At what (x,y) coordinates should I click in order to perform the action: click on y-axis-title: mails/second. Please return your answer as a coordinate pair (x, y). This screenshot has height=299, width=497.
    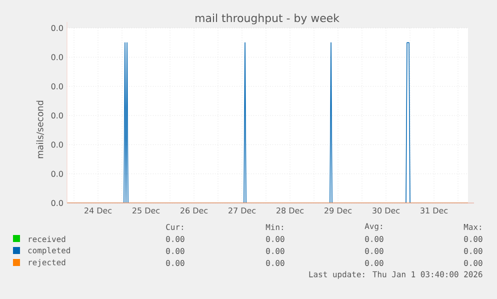
    Looking at the image, I should click on (40, 129).